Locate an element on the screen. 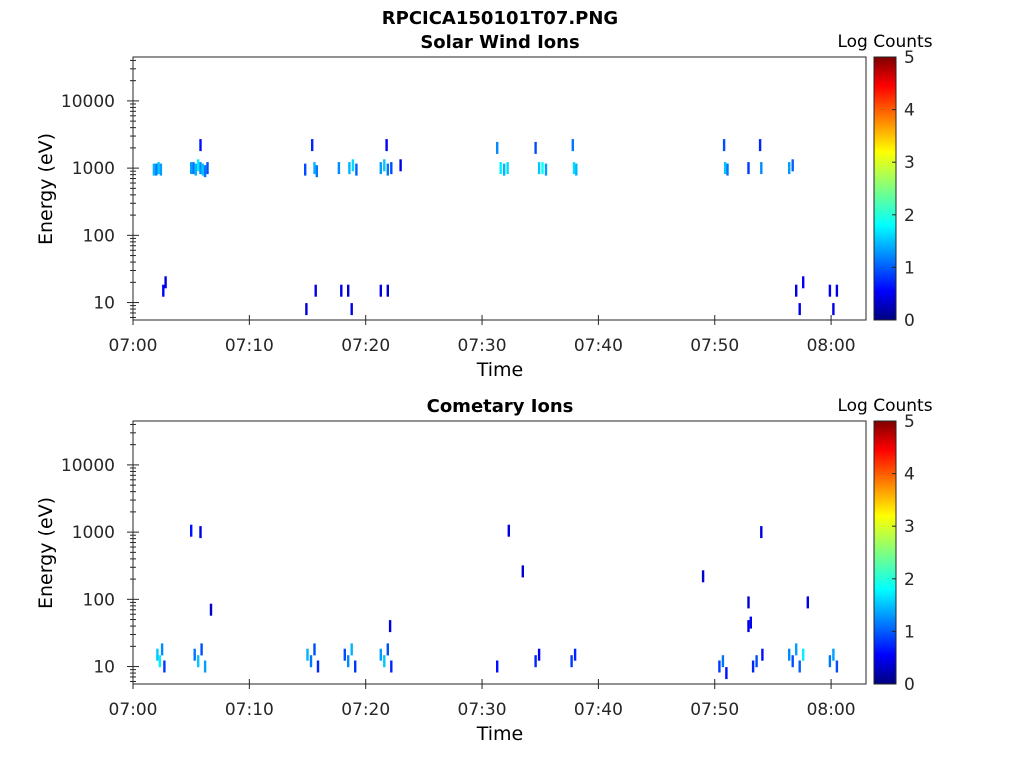  y-tick-label: 100 is located at coordinates (99, 236).